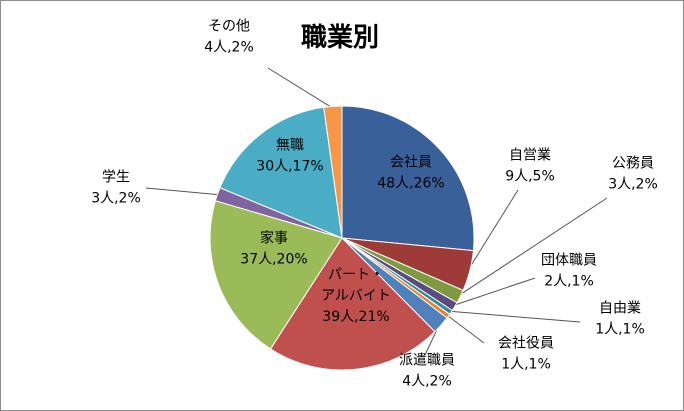 This screenshot has height=411, width=684. Describe the element at coordinates (229, 37) in the screenshot. I see `slice-label: その他 4人,2%` at that location.